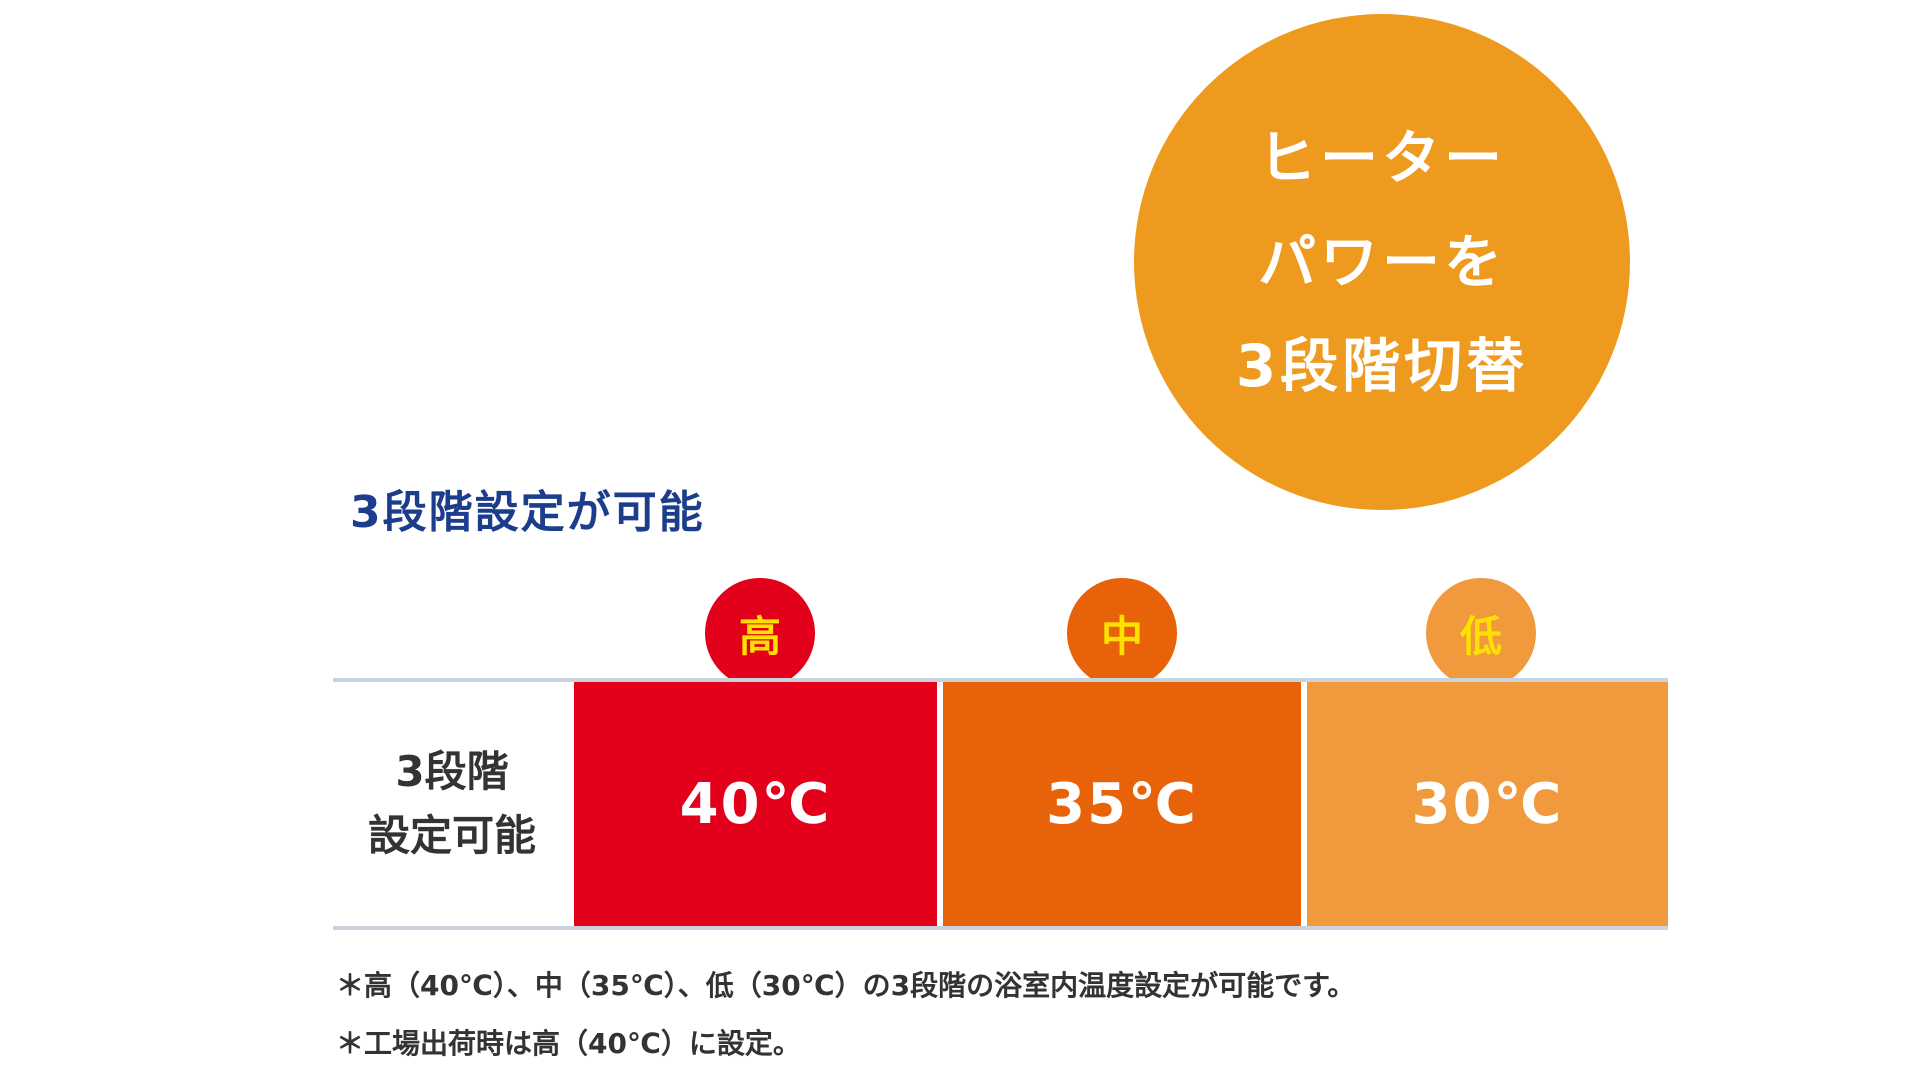 This screenshot has height=1080, width=1920. What do you see at coordinates (1122, 804) in the screenshot?
I see `temperature-cell-medium: 35℃` at bounding box center [1122, 804].